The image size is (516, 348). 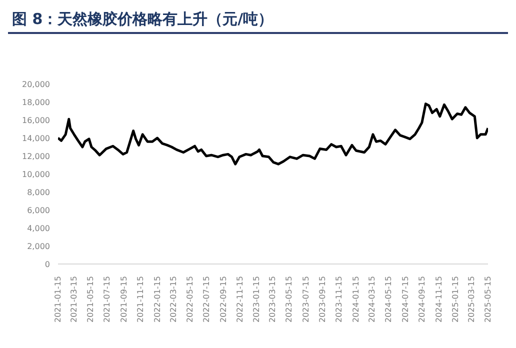 I want to click on x-tick-label: 2024-11-15, so click(x=439, y=299).